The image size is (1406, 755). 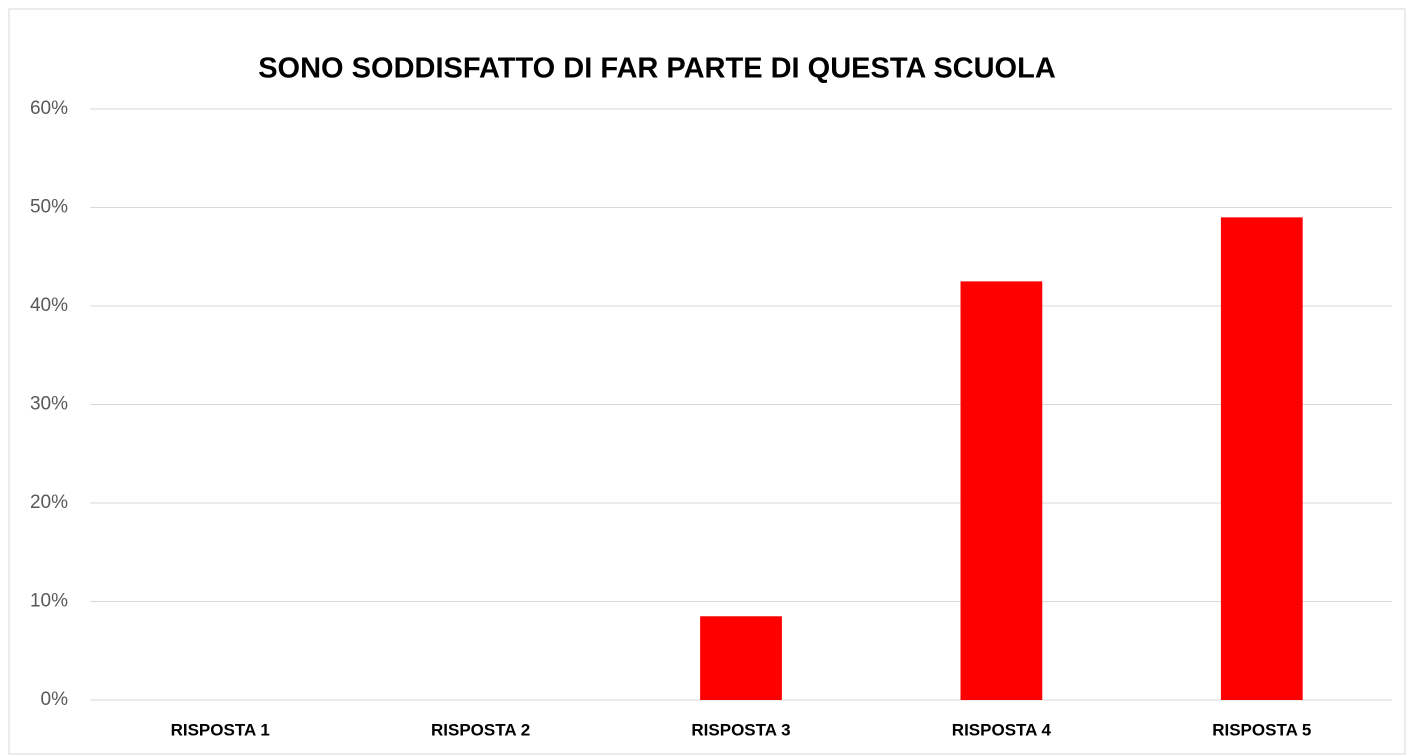 I want to click on y-tick-label: 30%, so click(x=49, y=404).